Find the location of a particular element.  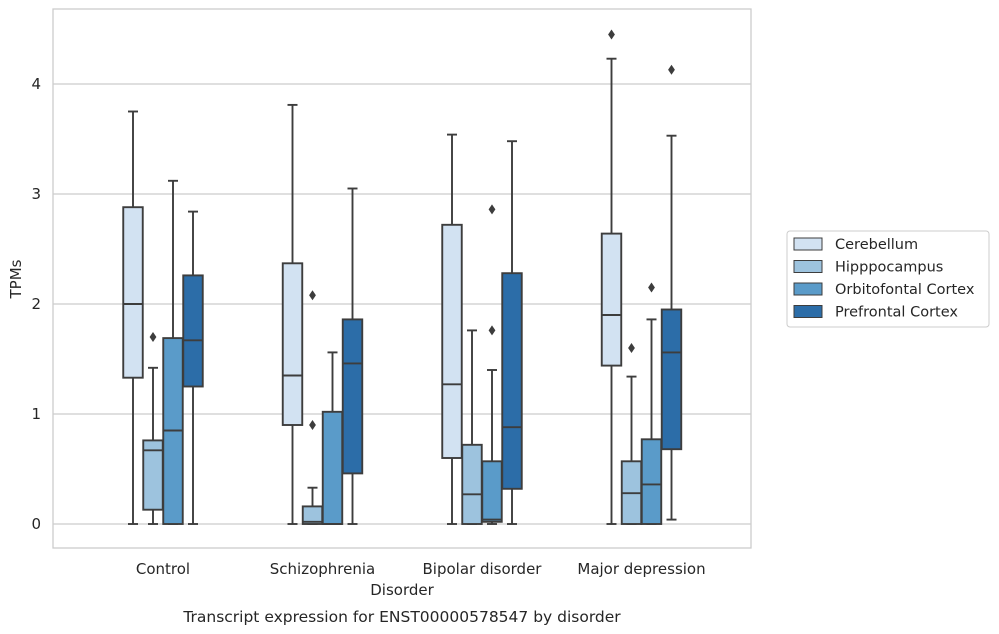

y-axis-label: TPMs is located at coordinates (16, 279).